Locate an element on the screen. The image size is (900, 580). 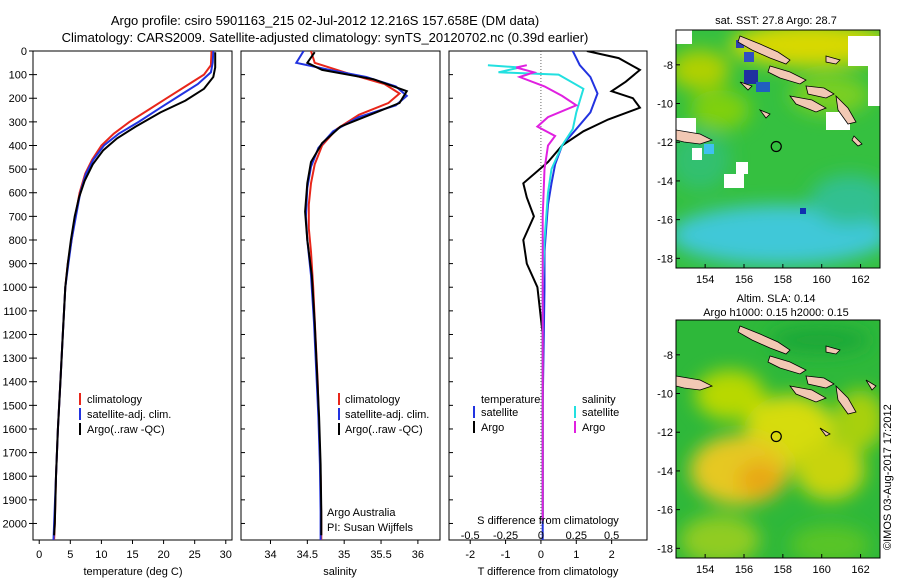
depth-tick-label: 900 is located at coordinates (18, 265).